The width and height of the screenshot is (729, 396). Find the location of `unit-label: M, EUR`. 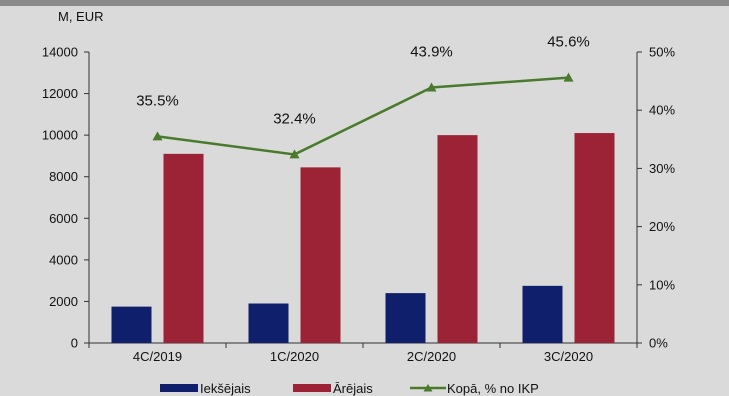

unit-label: M, EUR is located at coordinates (81, 16).